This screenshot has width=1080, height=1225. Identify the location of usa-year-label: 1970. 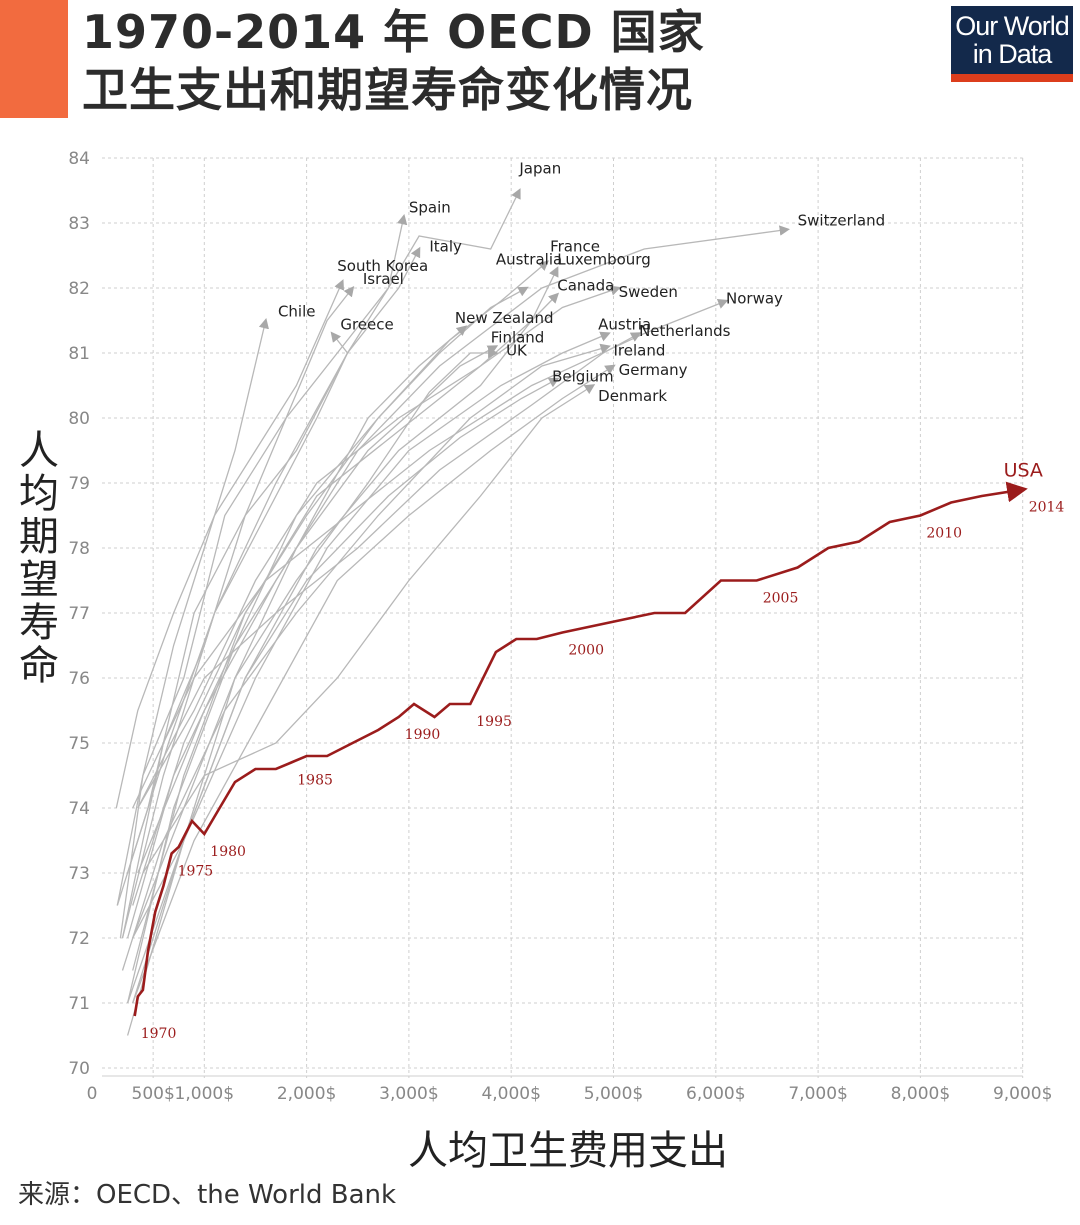
(159, 1034).